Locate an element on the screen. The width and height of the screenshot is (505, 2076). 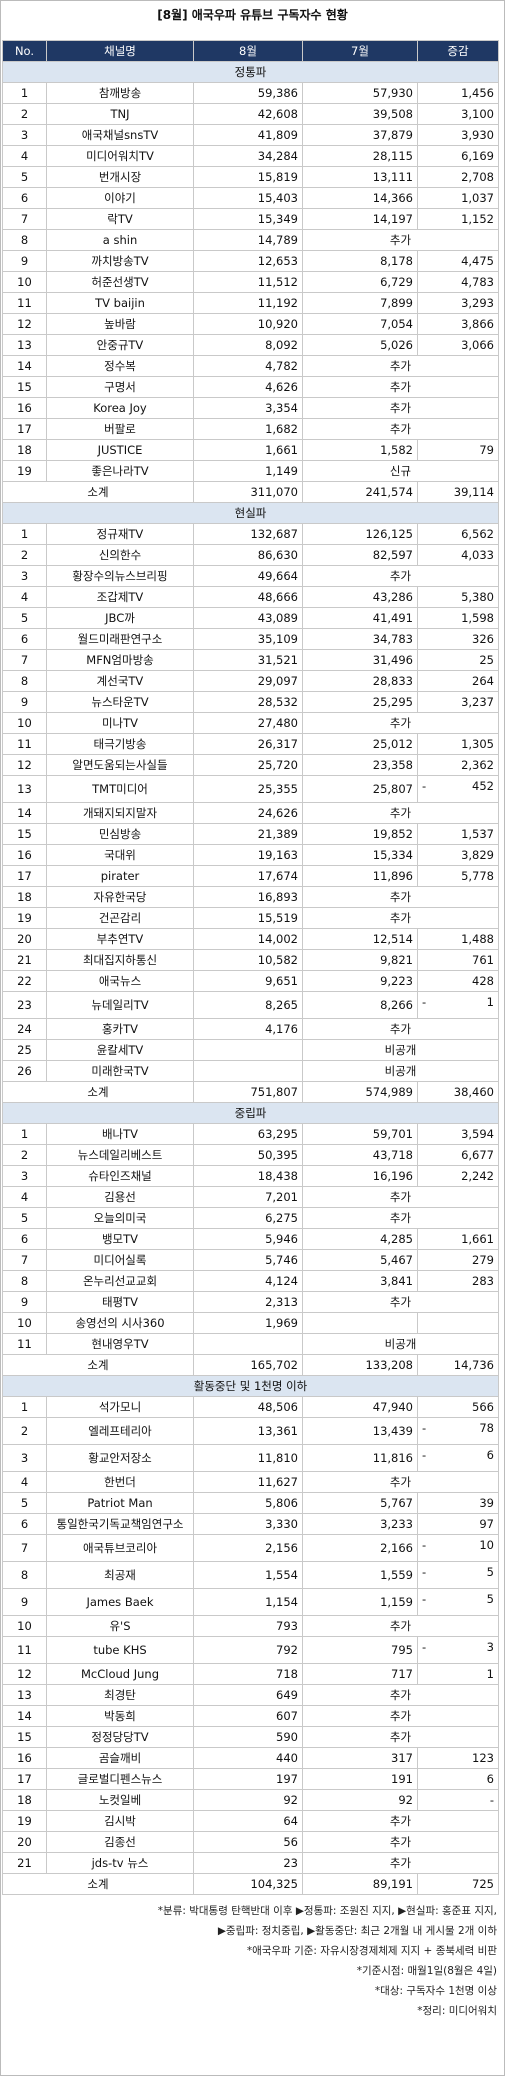
channel-name: 애국채널snsTV is located at coordinates (120, 135).